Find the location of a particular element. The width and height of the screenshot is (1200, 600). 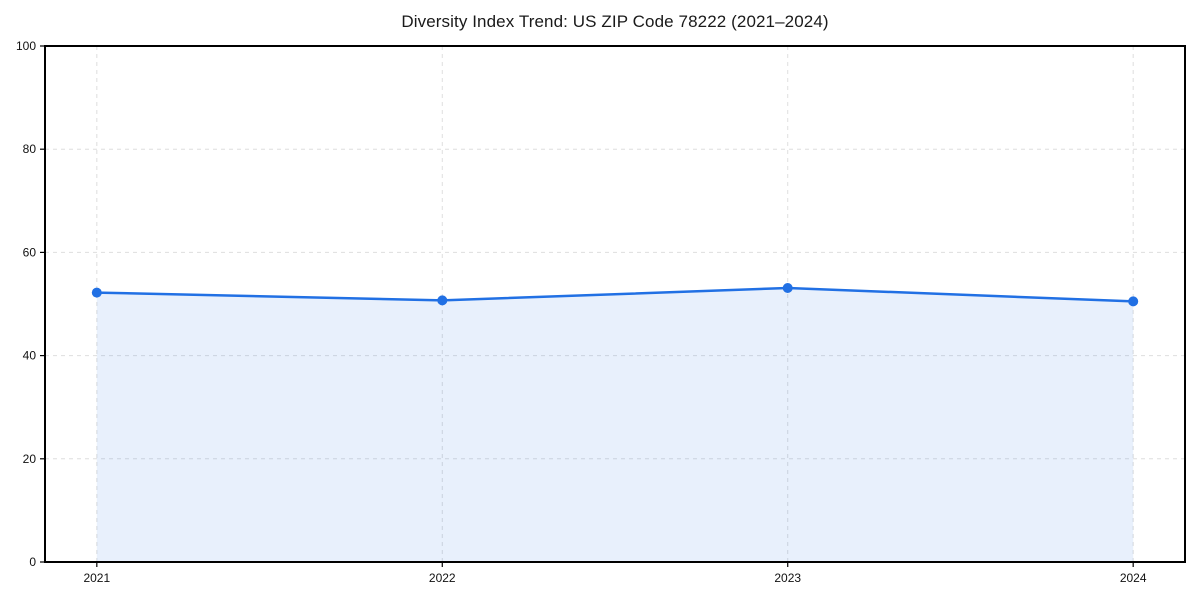

y-tick-label: 80 is located at coordinates (30, 149).